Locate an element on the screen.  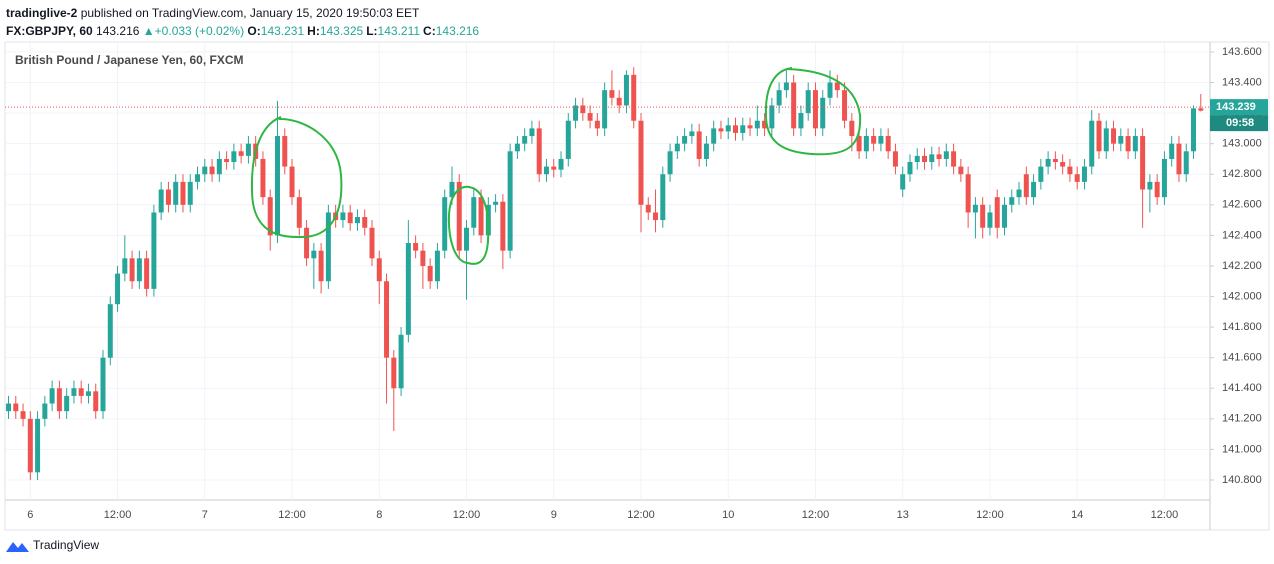
price: 143.216 is located at coordinates (118, 31).